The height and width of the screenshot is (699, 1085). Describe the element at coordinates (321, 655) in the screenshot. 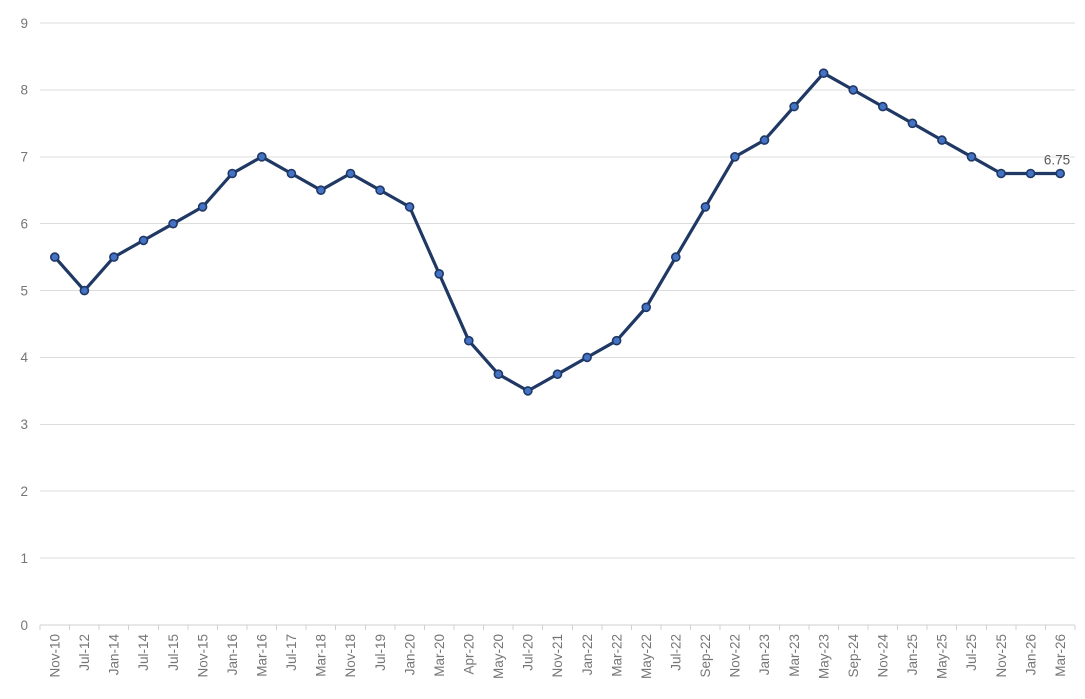

I see `x-axis-label: Mar-18` at that location.